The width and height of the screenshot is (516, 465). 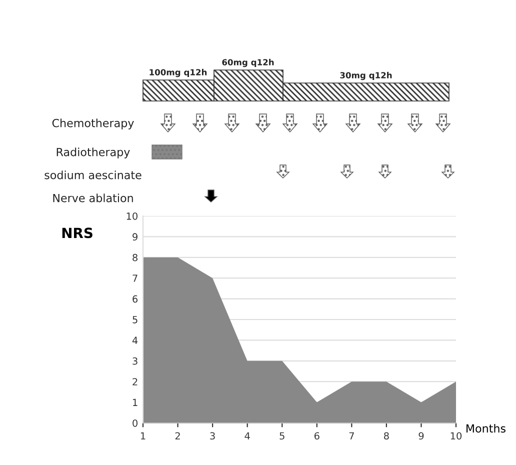 What do you see at coordinates (135, 299) in the screenshot?
I see `y-tick-label: 6` at bounding box center [135, 299].